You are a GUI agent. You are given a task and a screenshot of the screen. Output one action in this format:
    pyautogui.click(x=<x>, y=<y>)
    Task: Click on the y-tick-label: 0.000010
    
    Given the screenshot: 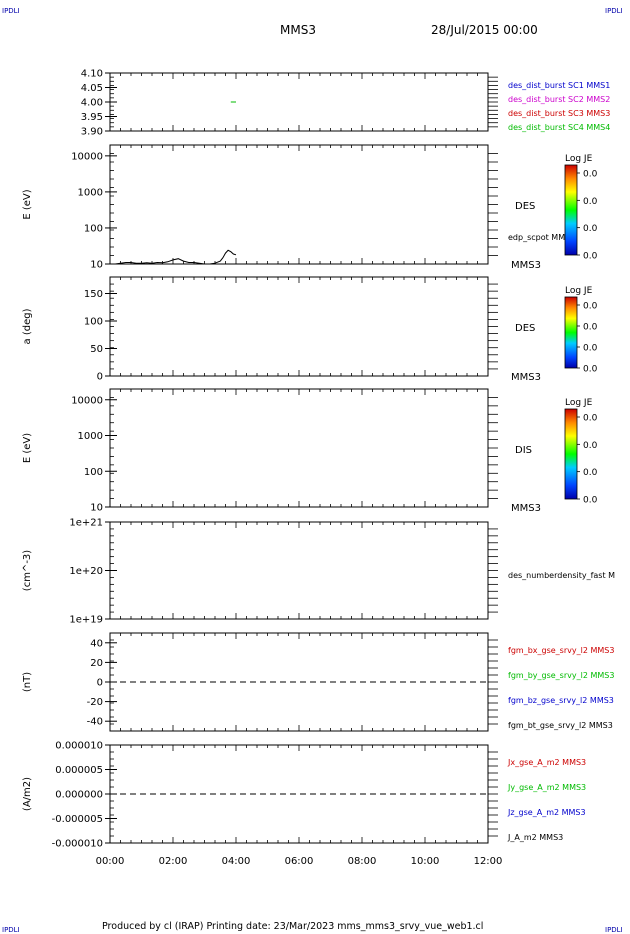 What is the action you would take?
    pyautogui.click(x=79, y=746)
    